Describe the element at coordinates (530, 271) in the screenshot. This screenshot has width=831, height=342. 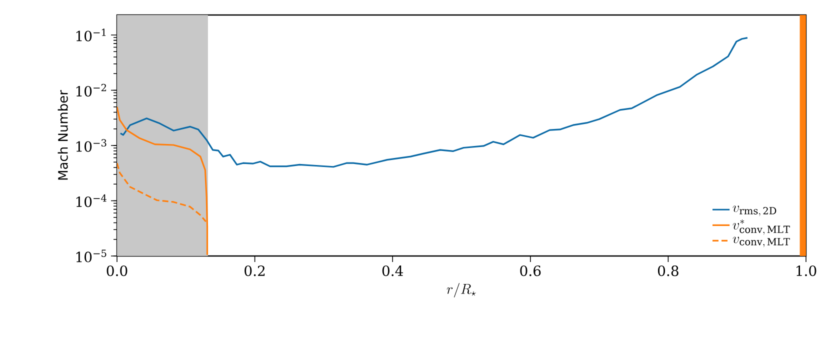
I see `x-tick-label: 0.6` at that location.